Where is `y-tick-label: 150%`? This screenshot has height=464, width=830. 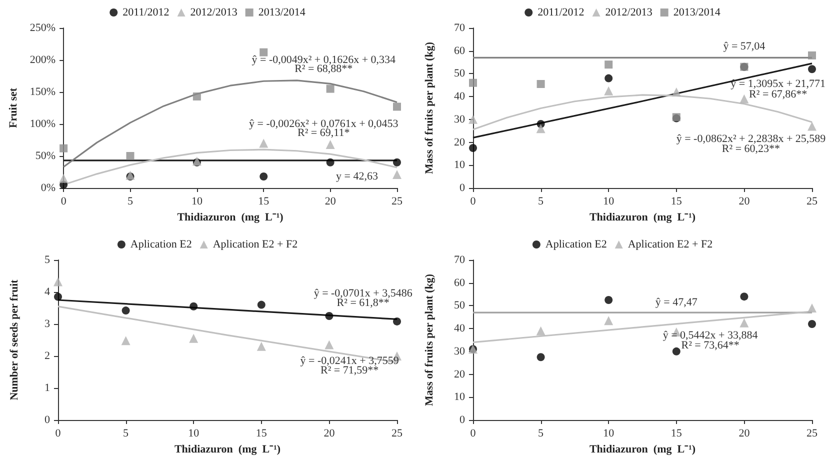
y-tick-label: 150% is located at coordinates (43, 92).